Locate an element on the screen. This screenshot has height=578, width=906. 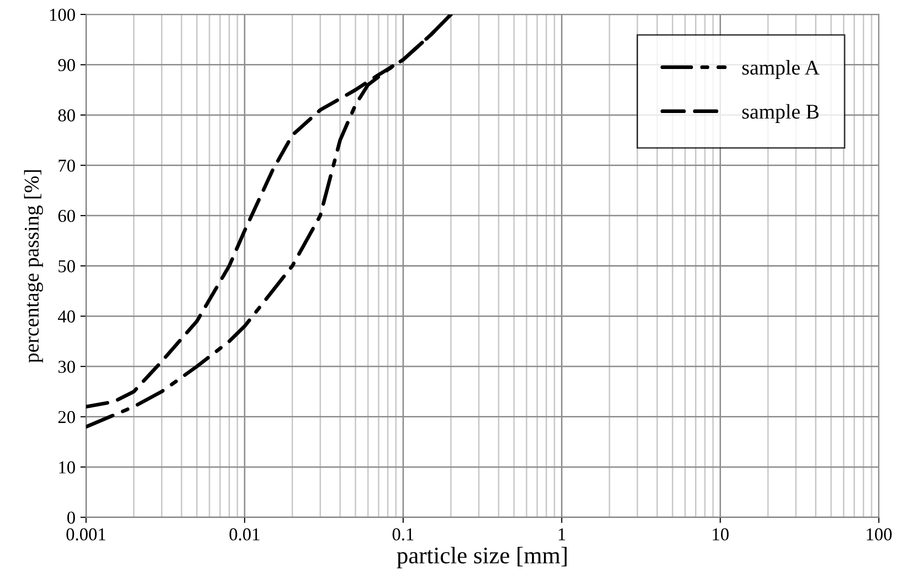
y-tick-label: 40 is located at coordinates (66, 316).